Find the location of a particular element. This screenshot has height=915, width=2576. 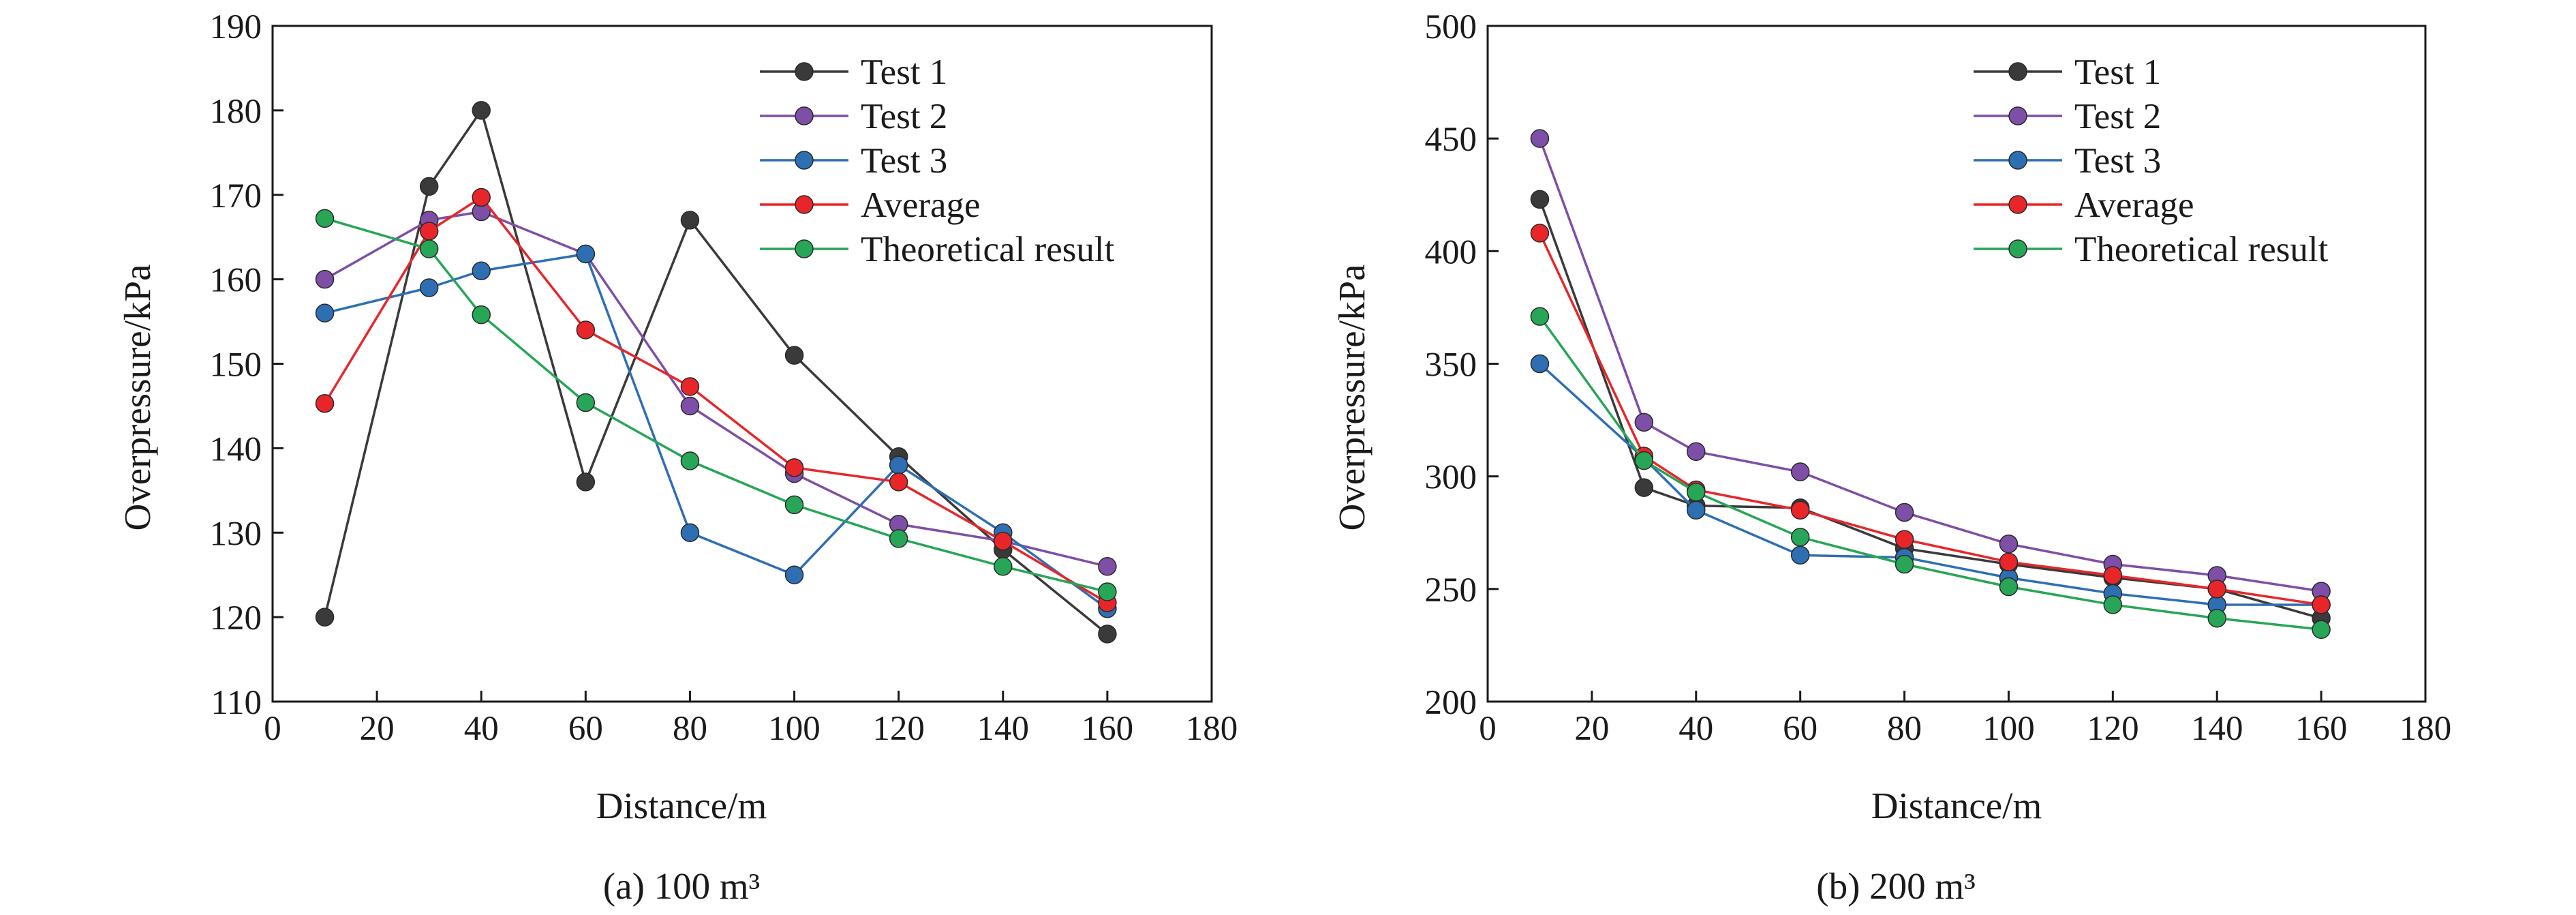

panel-a-y-tick-label: 170 is located at coordinates (236, 196).